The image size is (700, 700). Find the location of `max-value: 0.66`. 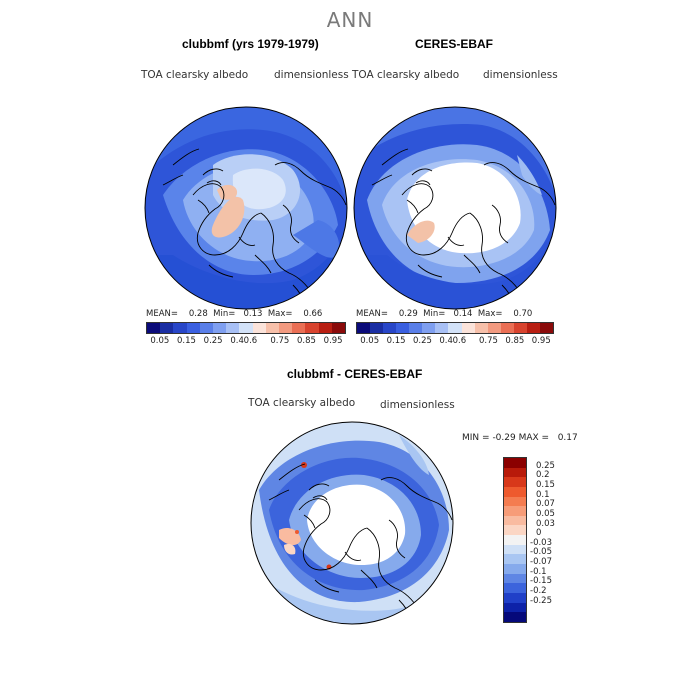

max-value: 0.66 is located at coordinates (313, 314).